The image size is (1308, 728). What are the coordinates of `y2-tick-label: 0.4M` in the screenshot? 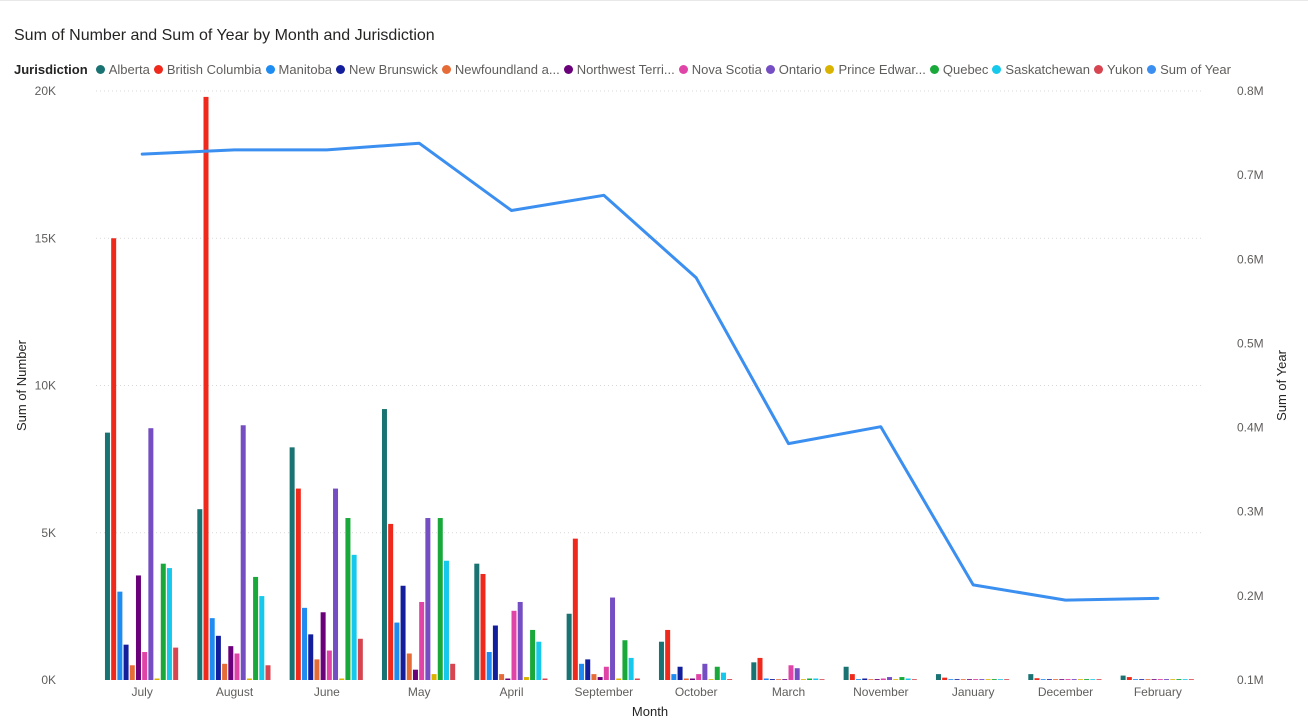 It's located at (1250, 428).